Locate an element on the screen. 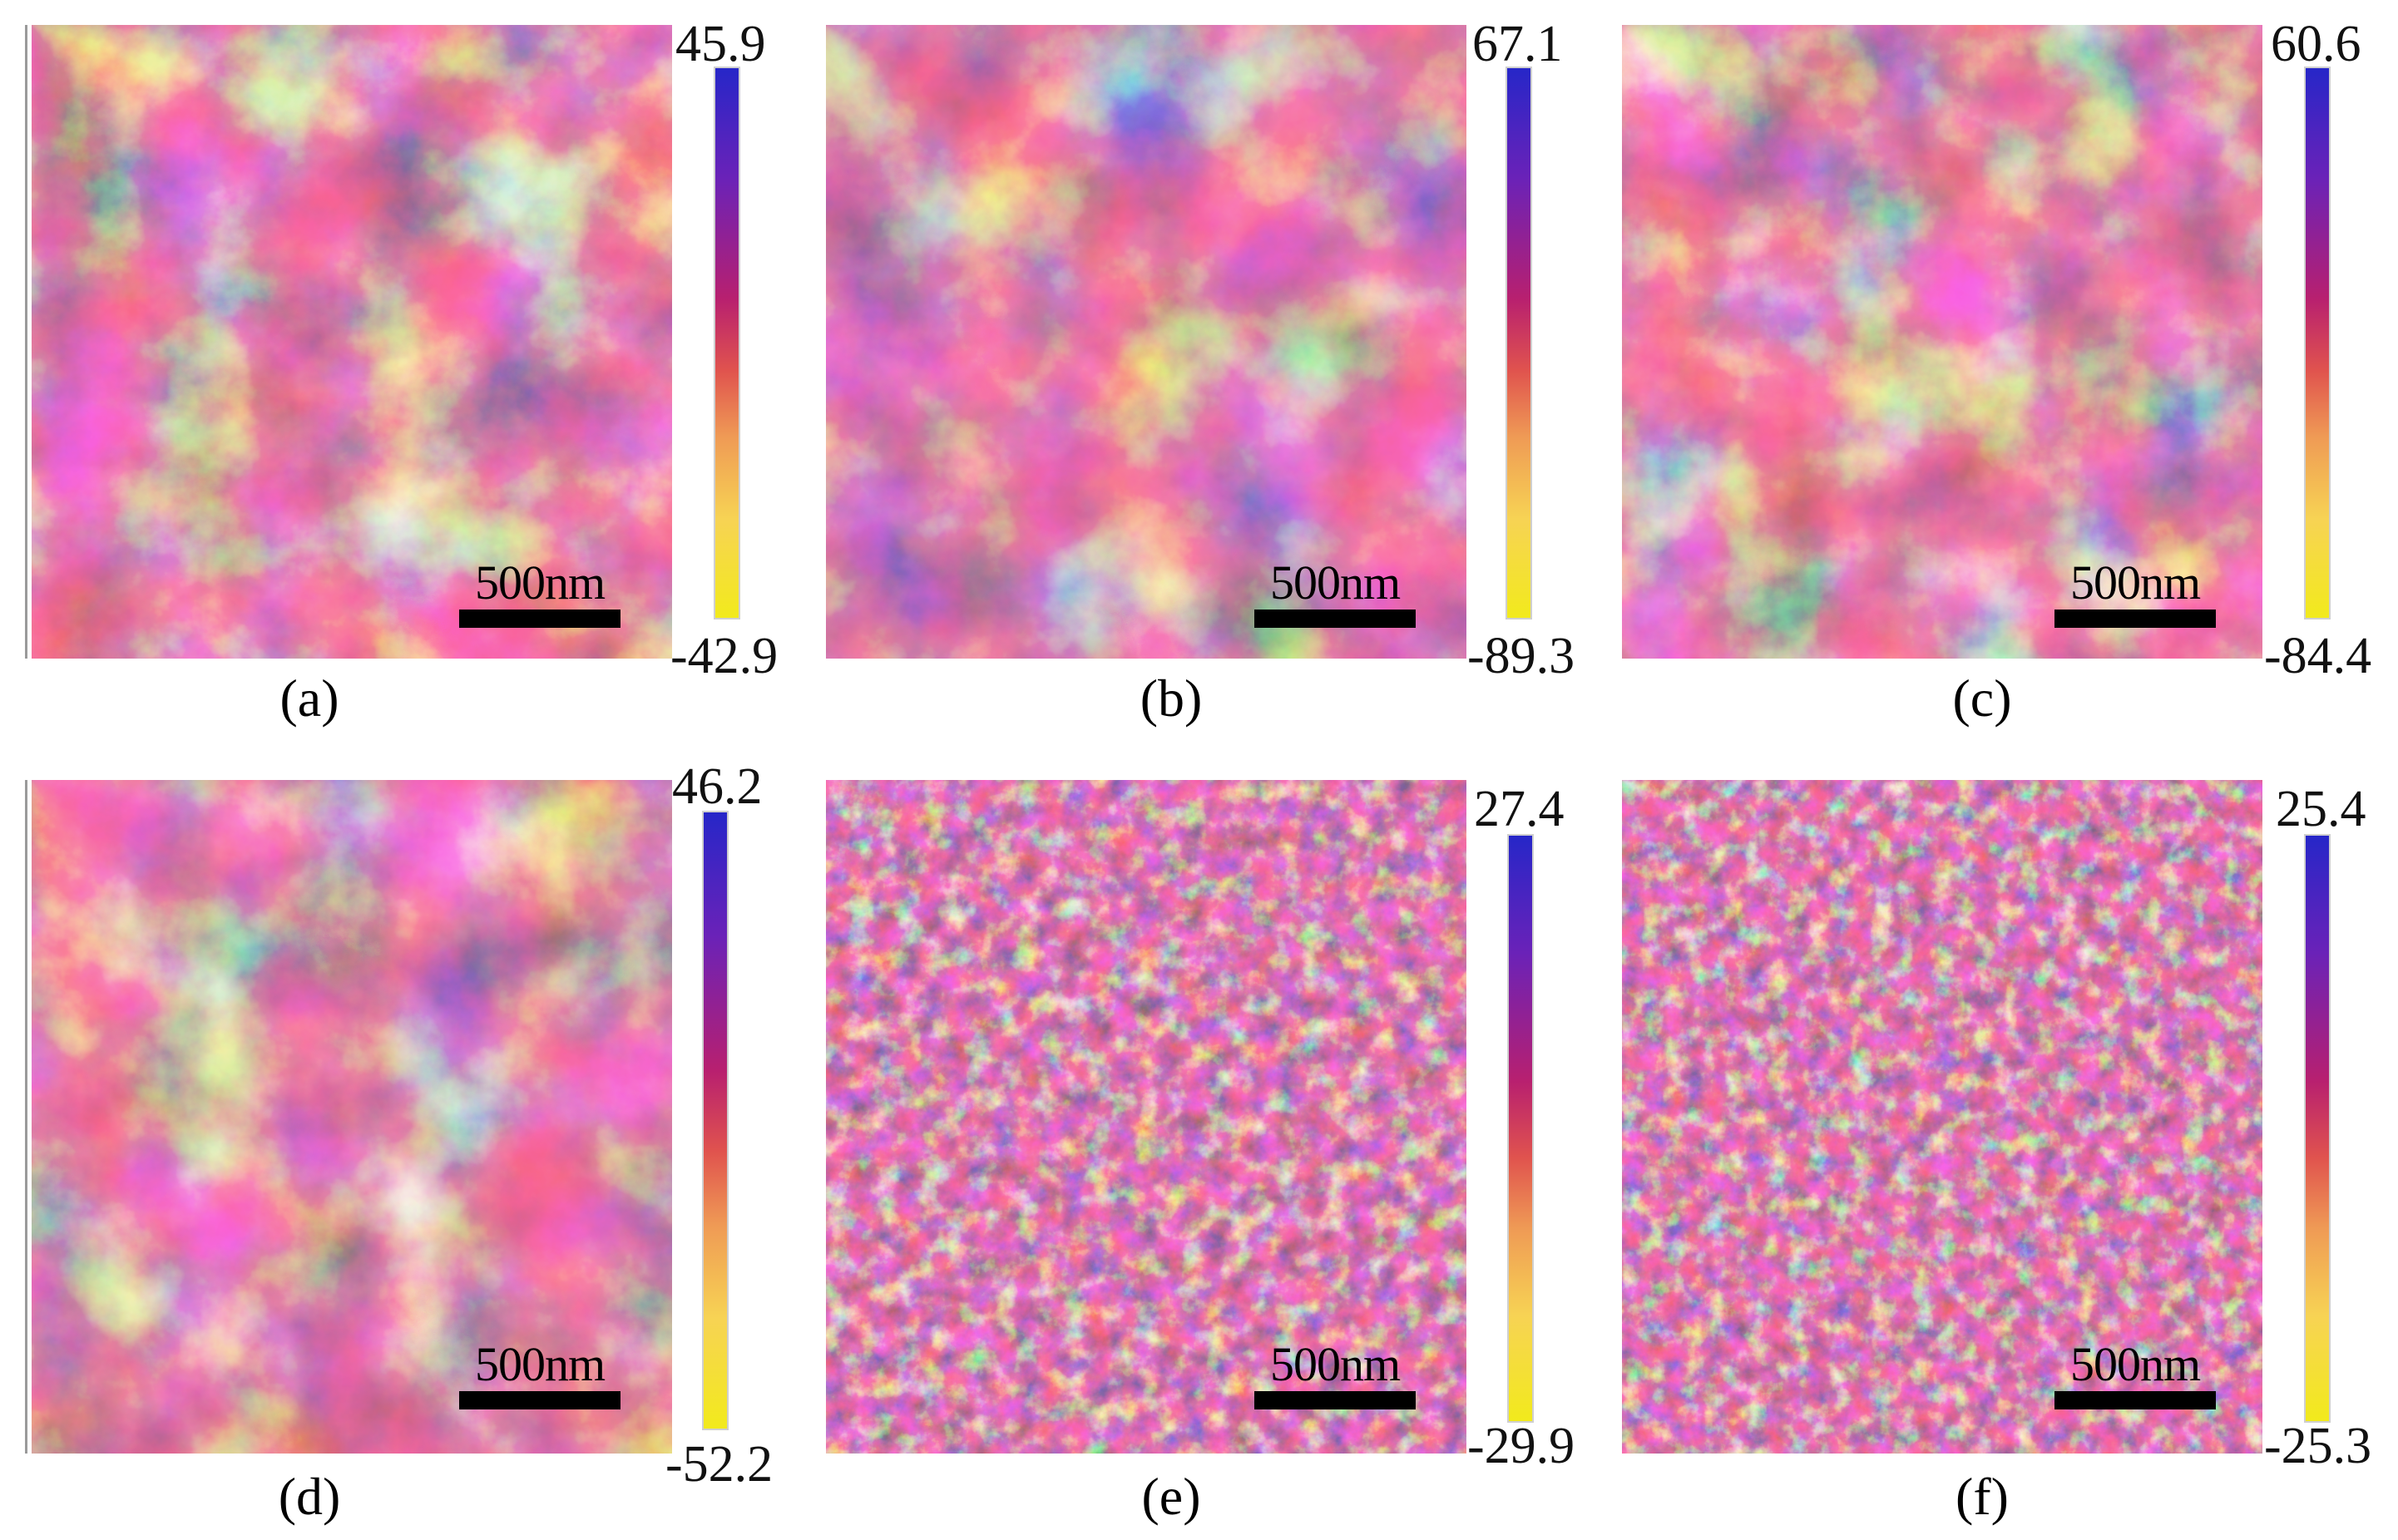 The image size is (2398, 1540). afm-height-map-d is located at coordinates (352, 1117).